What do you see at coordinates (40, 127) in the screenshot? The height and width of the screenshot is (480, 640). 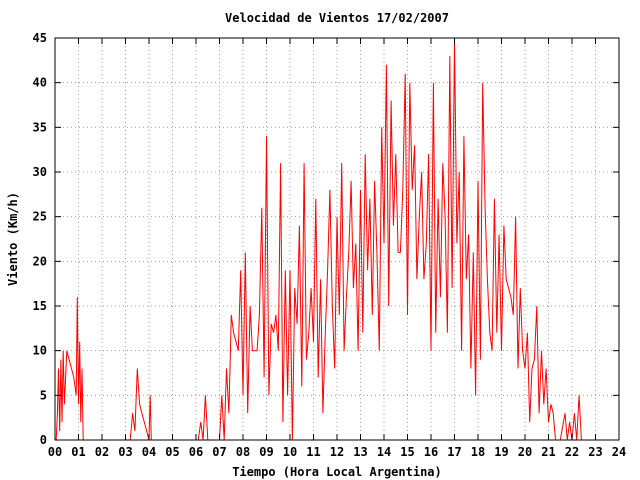 I see `y-tick-label: 35` at bounding box center [40, 127].